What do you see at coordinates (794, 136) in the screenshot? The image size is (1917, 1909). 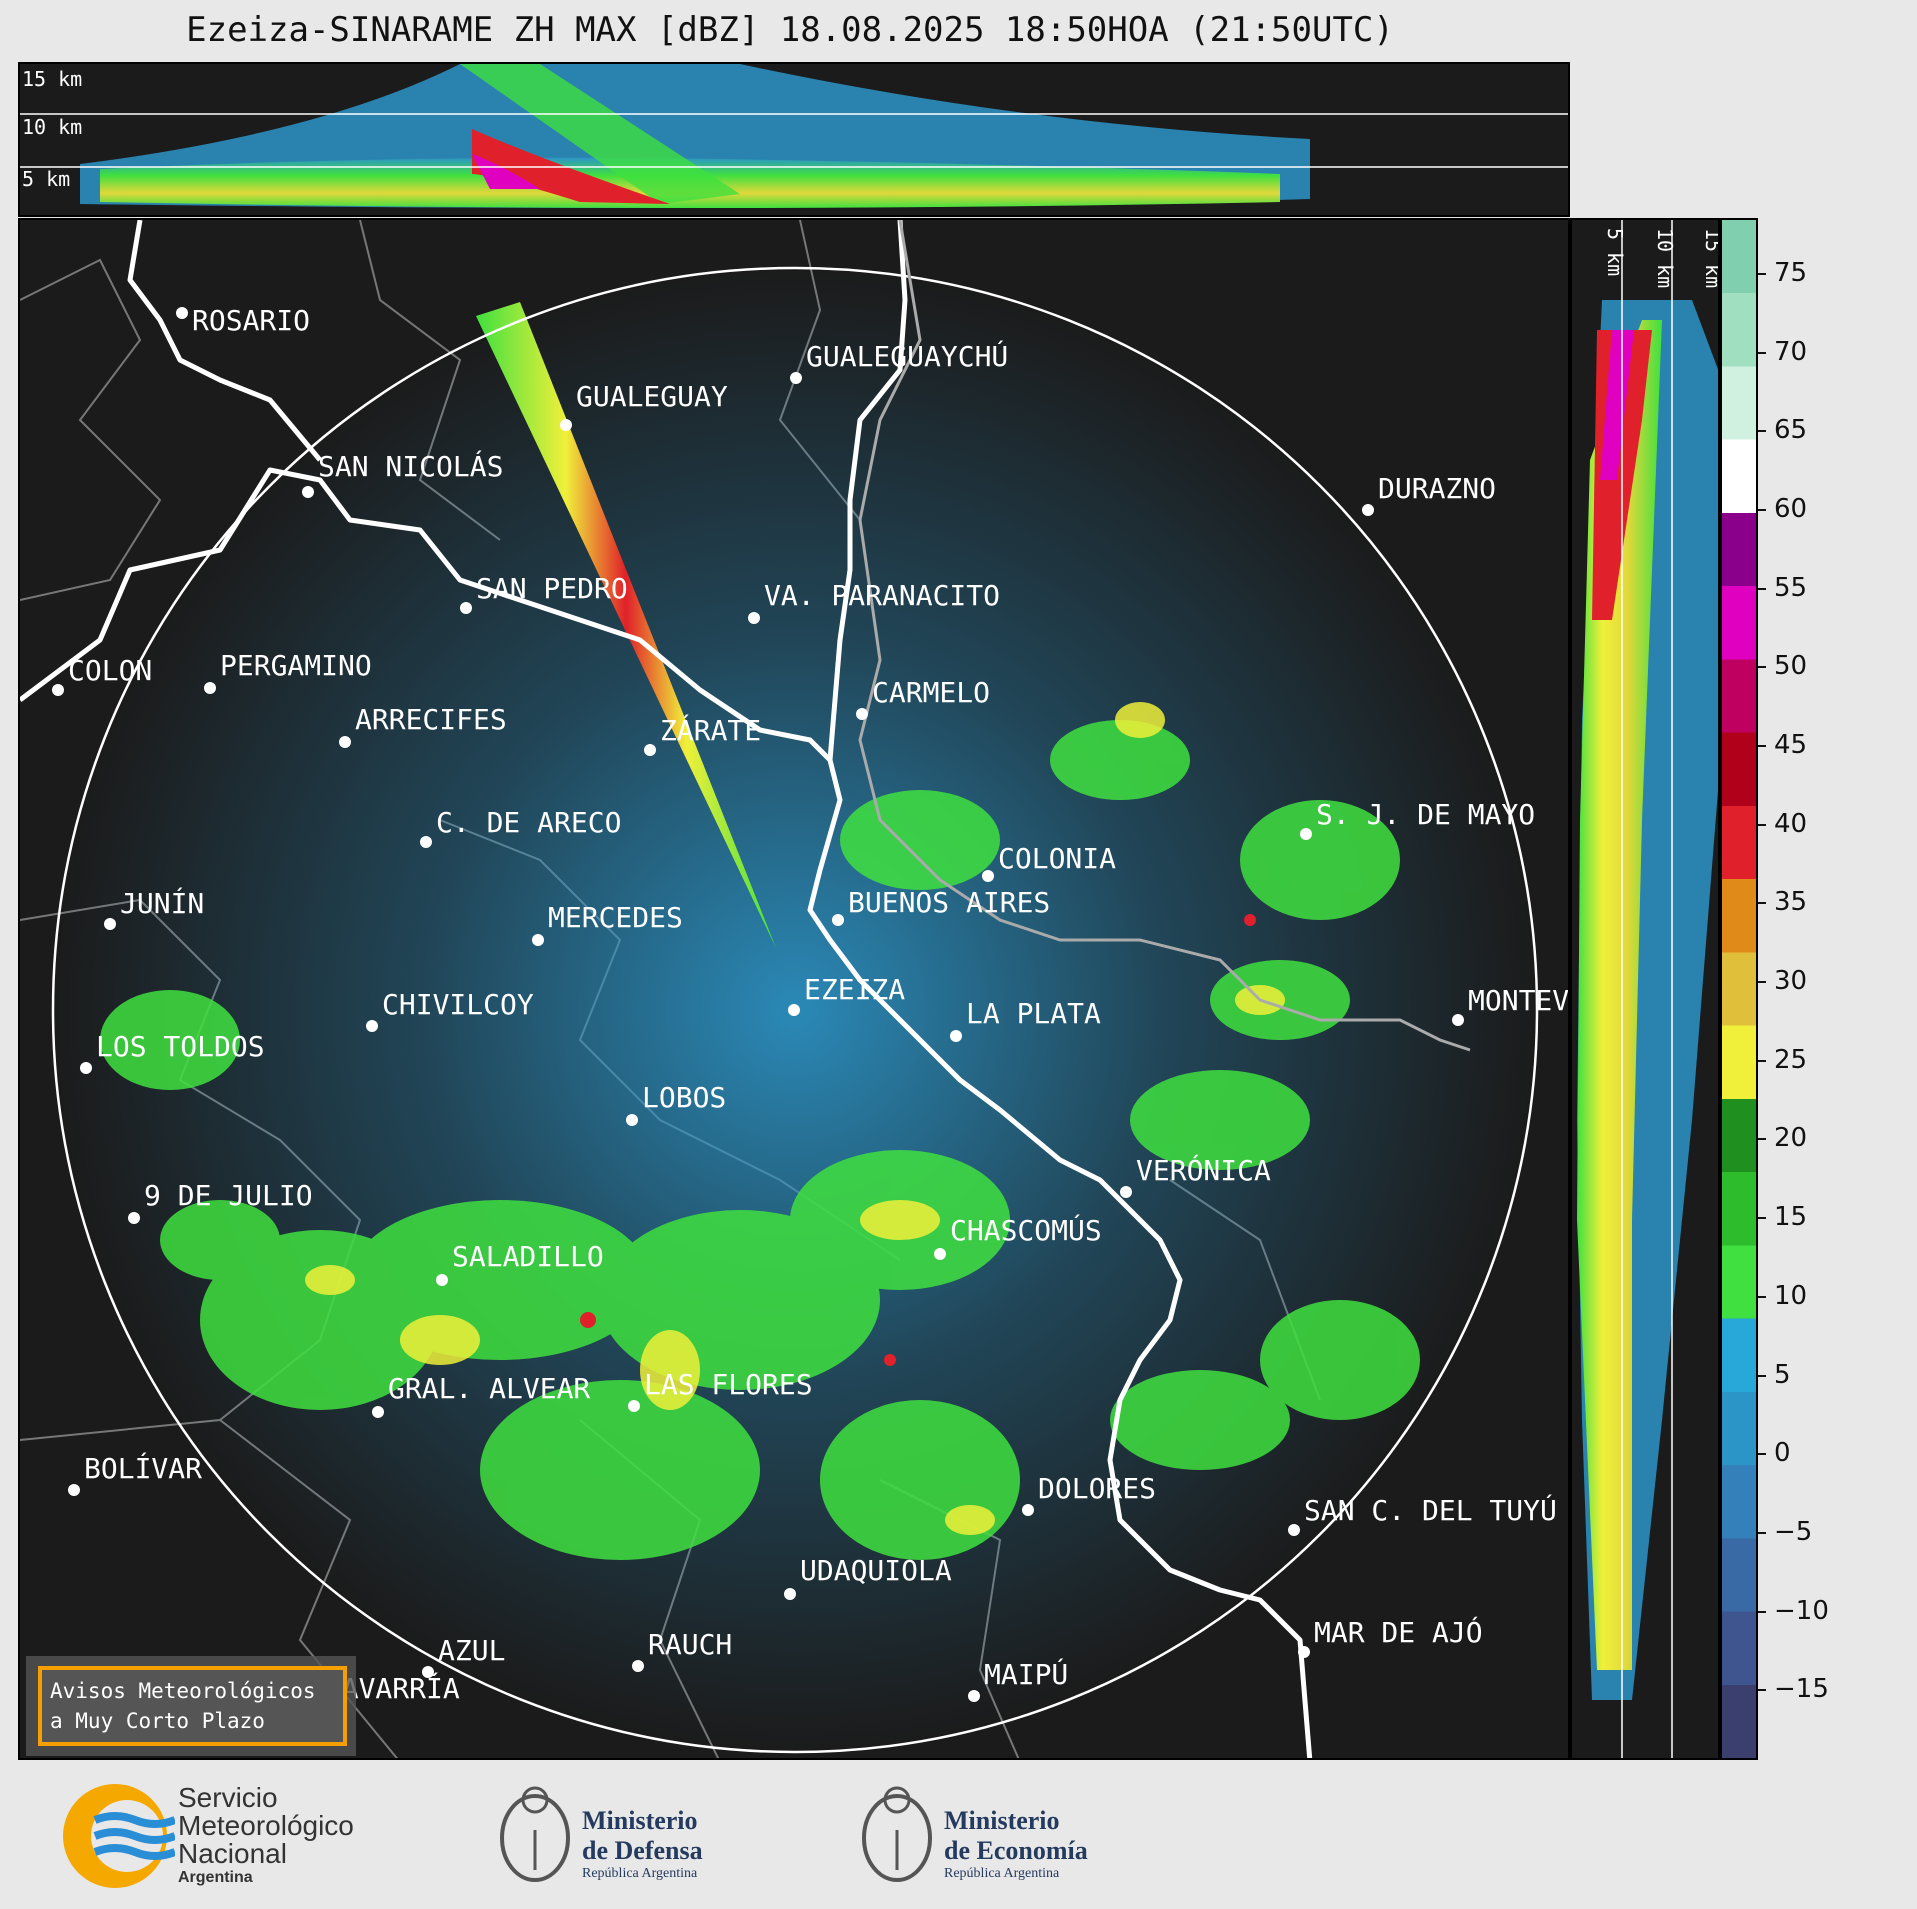 I see `top-cross-section-plot: 15 km 10 km 5 km` at bounding box center [794, 136].